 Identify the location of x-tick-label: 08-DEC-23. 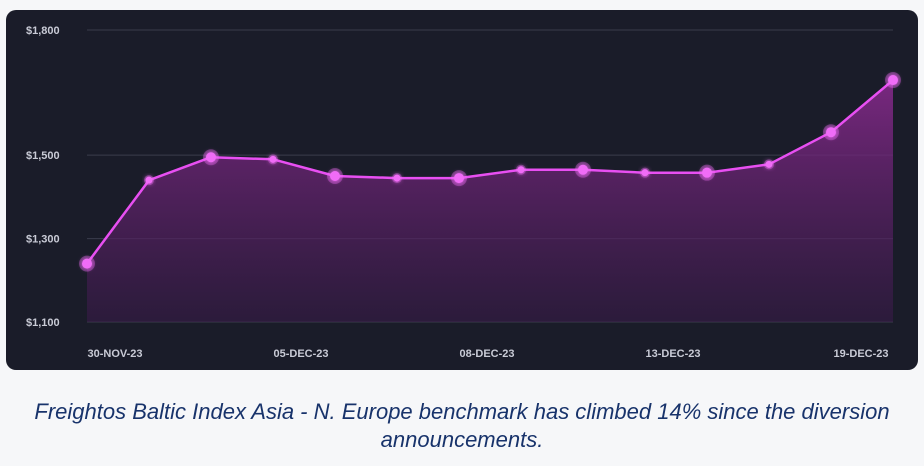
(486, 354).